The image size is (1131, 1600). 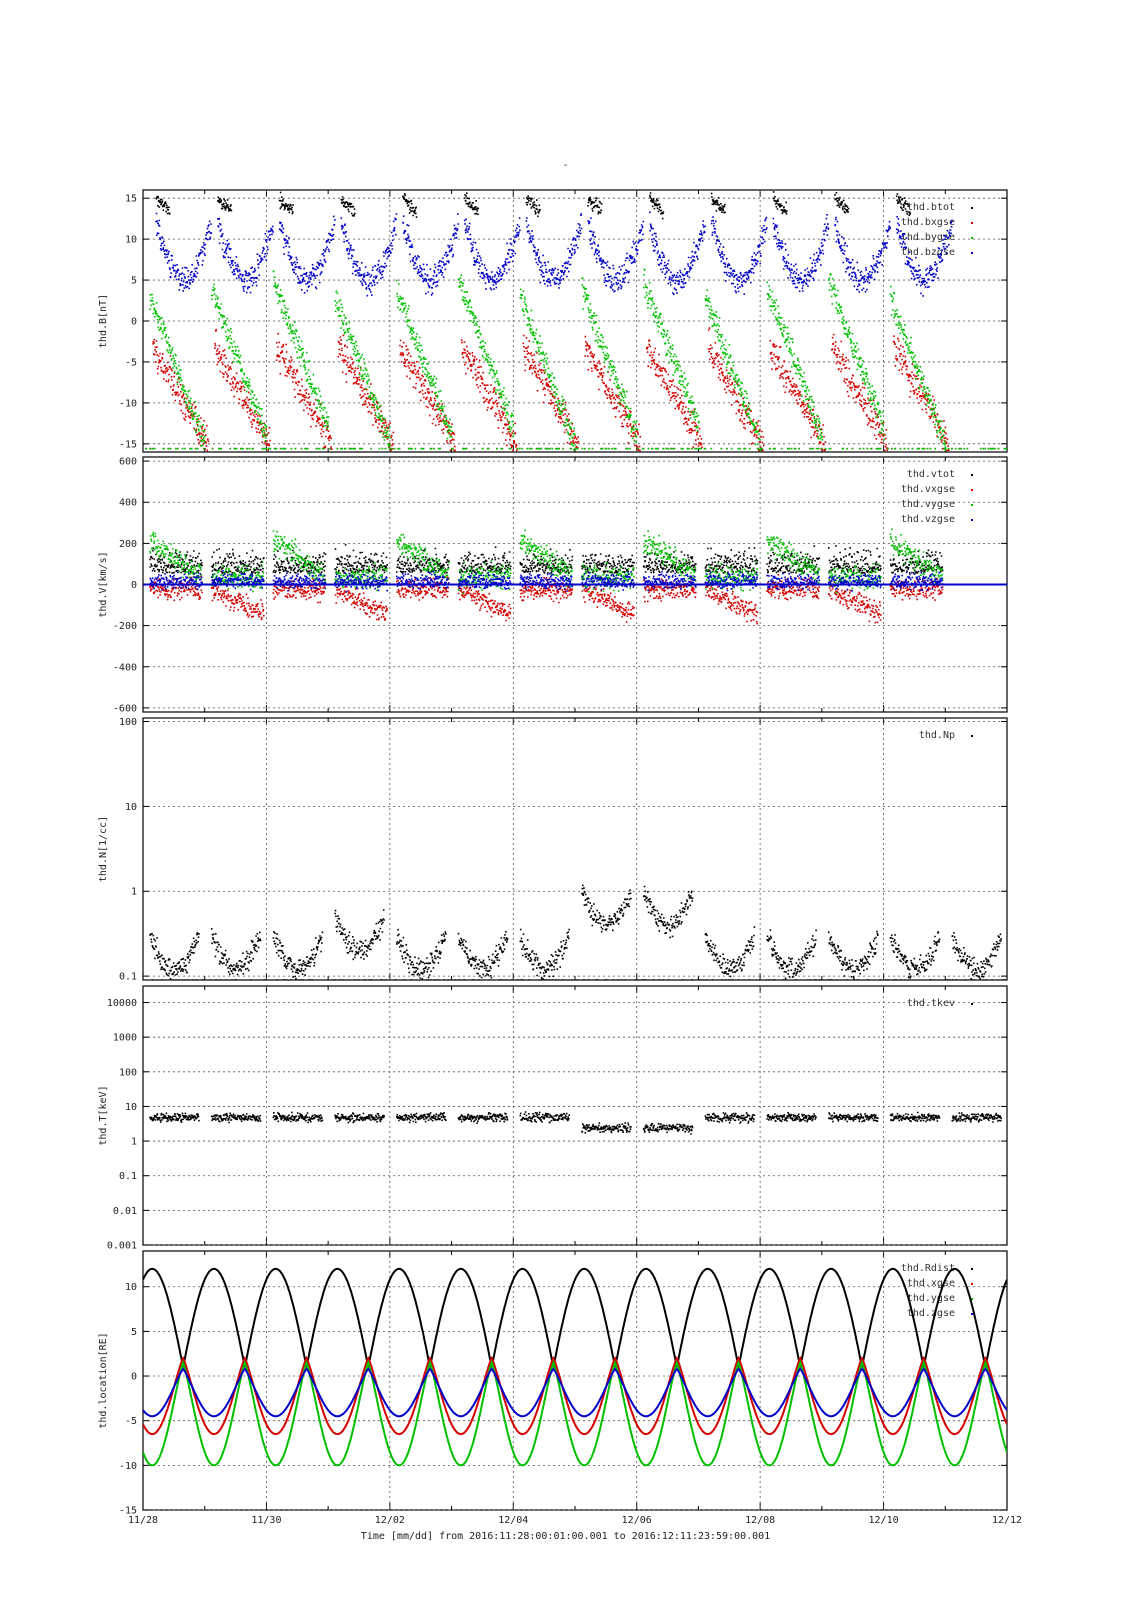 I want to click on x-tick-label: 12/02, so click(x=390, y=1520).